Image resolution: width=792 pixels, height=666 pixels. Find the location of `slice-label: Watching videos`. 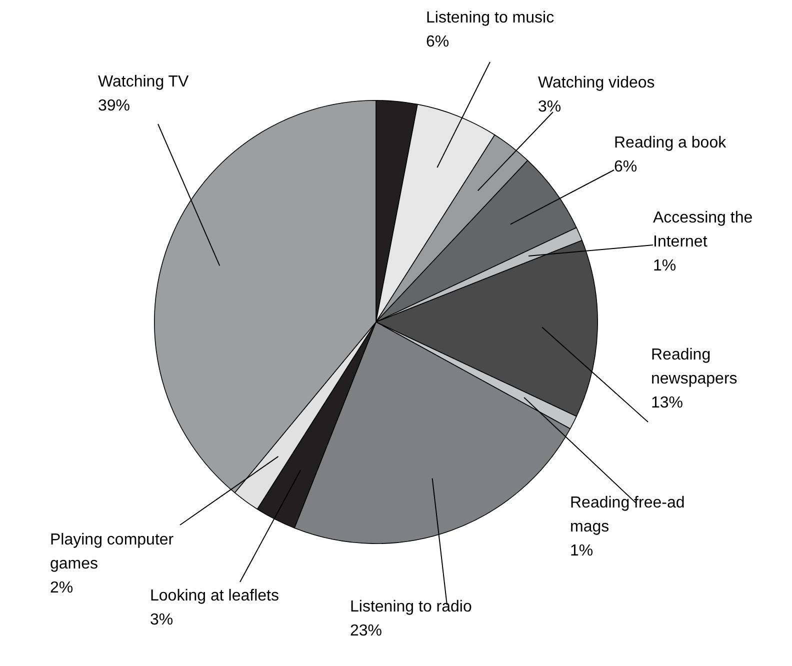

slice-label: Watching videos is located at coordinates (596, 83).